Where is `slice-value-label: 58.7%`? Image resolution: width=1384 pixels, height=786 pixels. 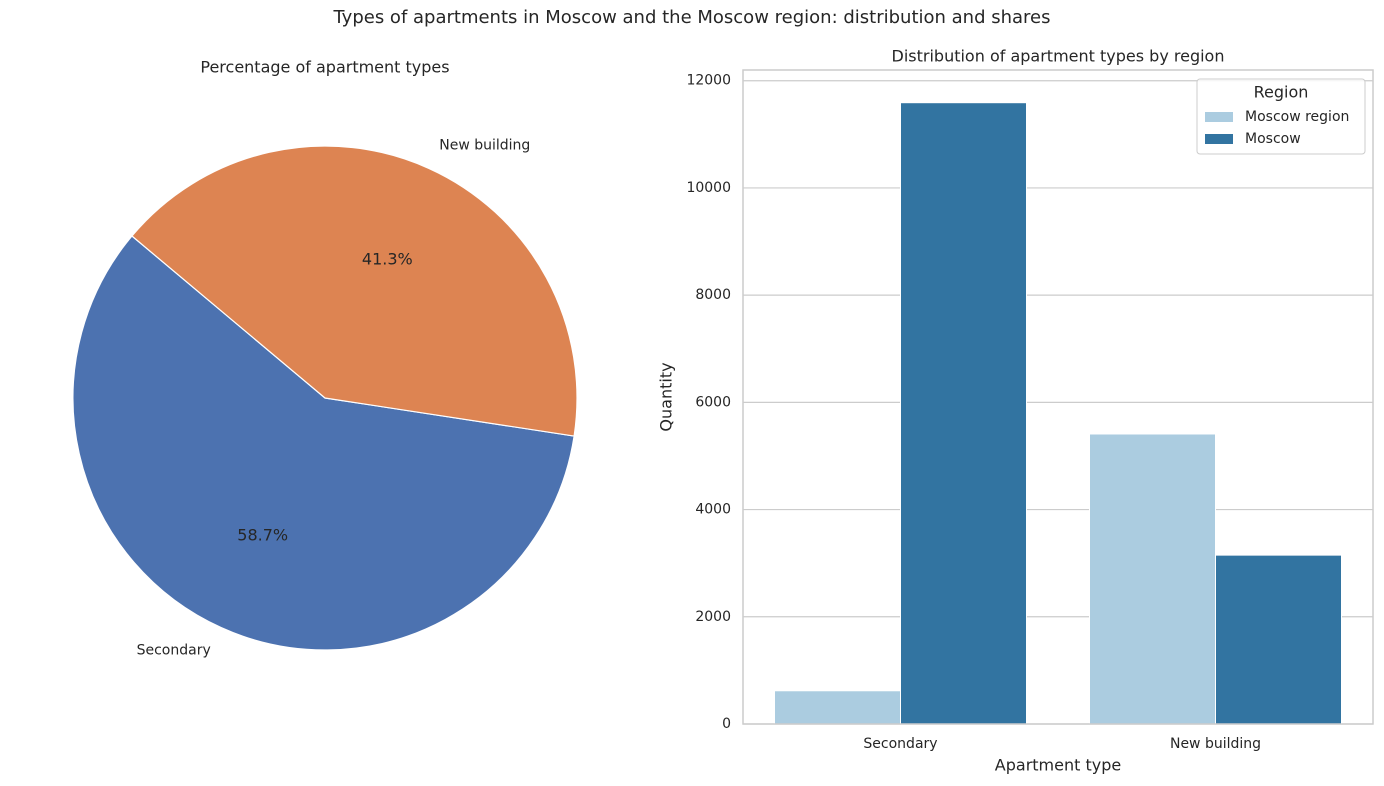 slice-value-label: 58.7% is located at coordinates (262, 534).